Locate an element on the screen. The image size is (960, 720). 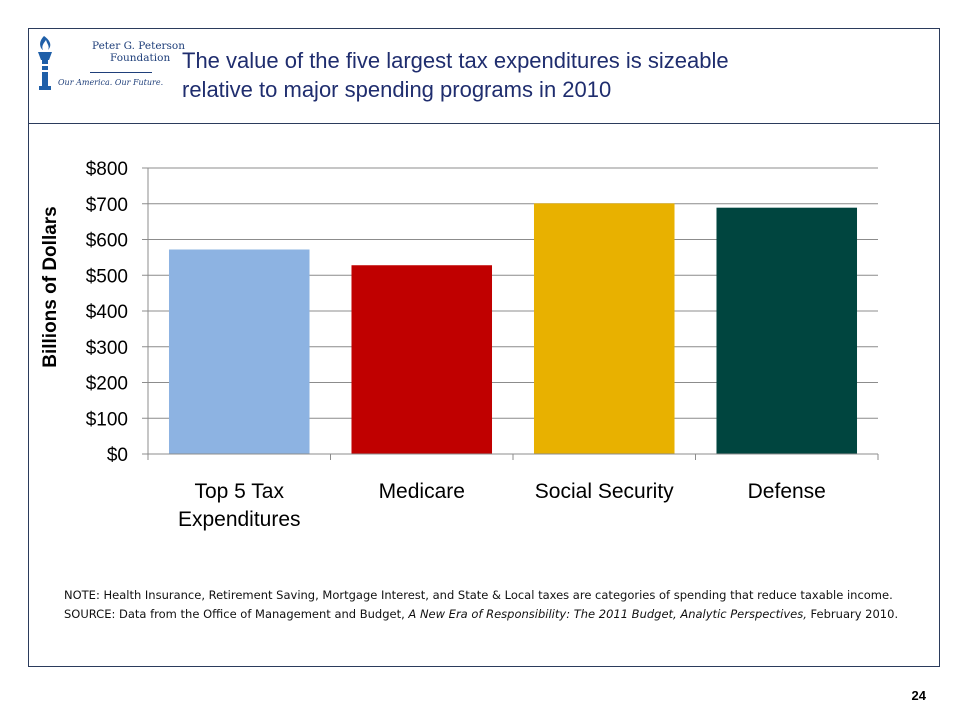
y-tick-label: $600 is located at coordinates (107, 241).